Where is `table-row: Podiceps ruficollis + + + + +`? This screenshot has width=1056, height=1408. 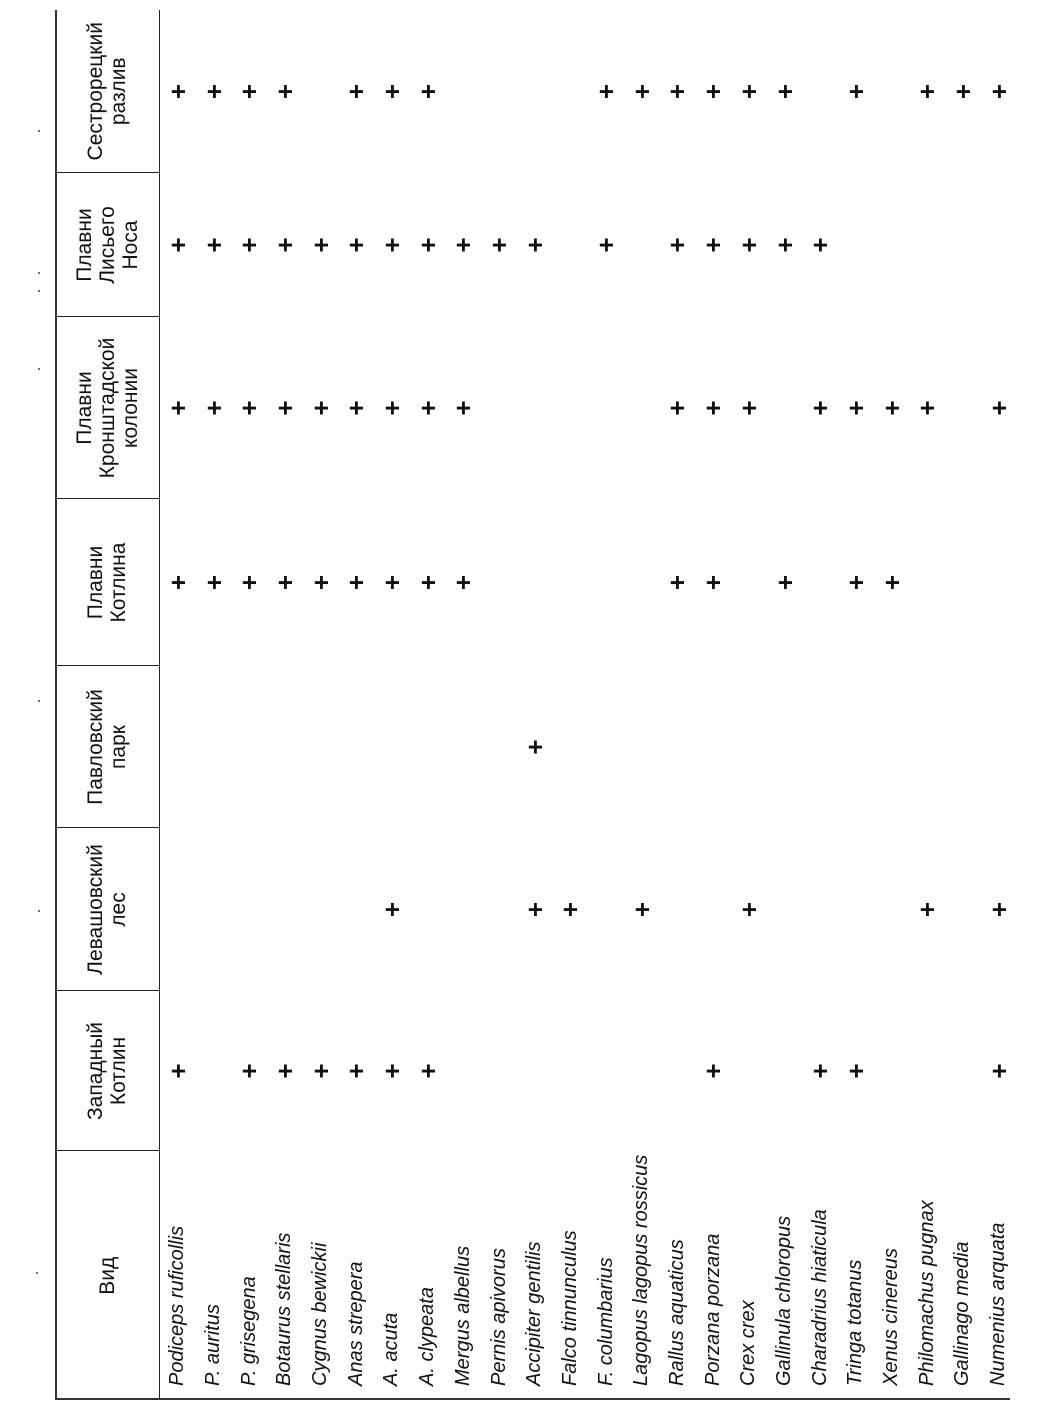
table-row: Podiceps ruficollis + + + + + is located at coordinates (178, 705).